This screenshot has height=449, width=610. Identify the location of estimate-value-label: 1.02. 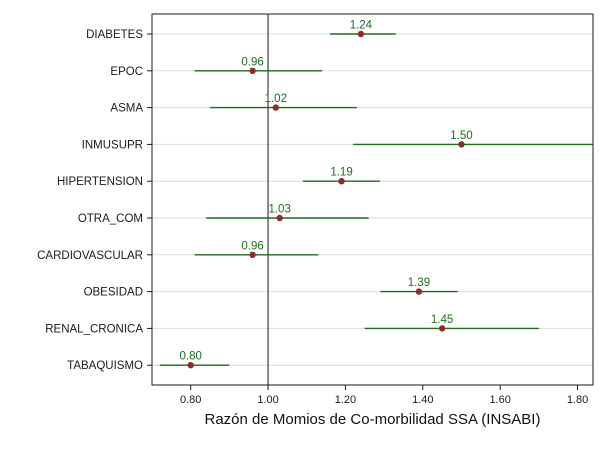
(276, 99).